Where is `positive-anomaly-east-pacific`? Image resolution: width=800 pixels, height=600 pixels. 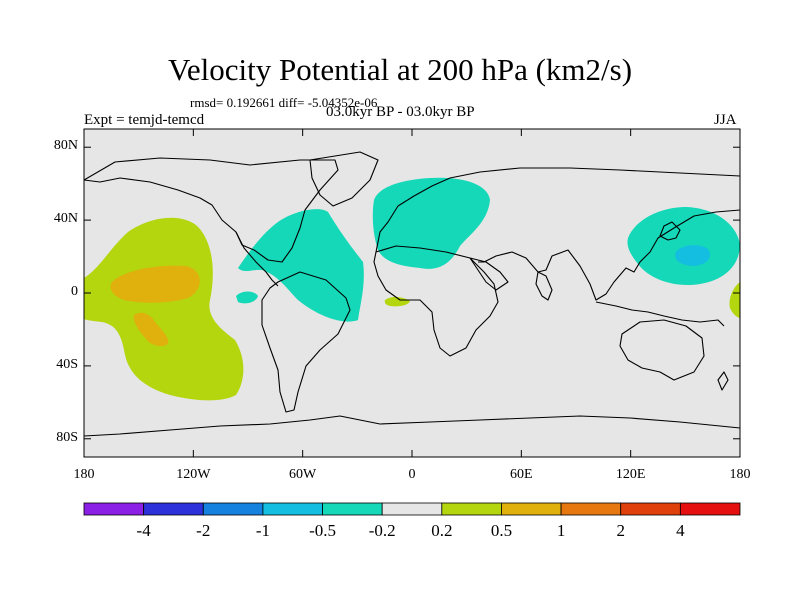
positive-anomaly-east-pacific is located at coordinates (164, 309).